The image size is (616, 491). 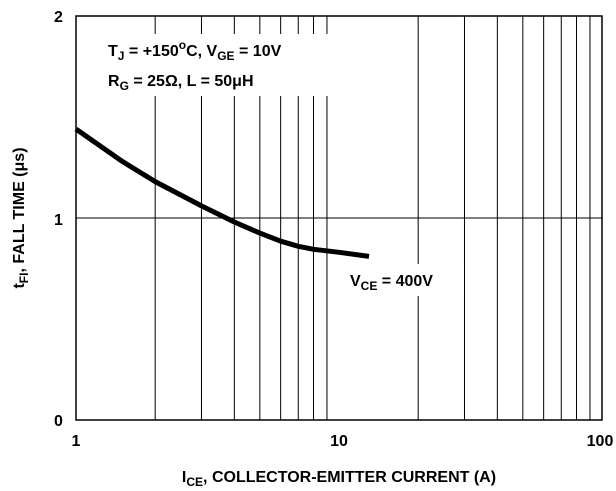 What do you see at coordinates (600, 441) in the screenshot?
I see `x-tick-label: 100` at bounding box center [600, 441].